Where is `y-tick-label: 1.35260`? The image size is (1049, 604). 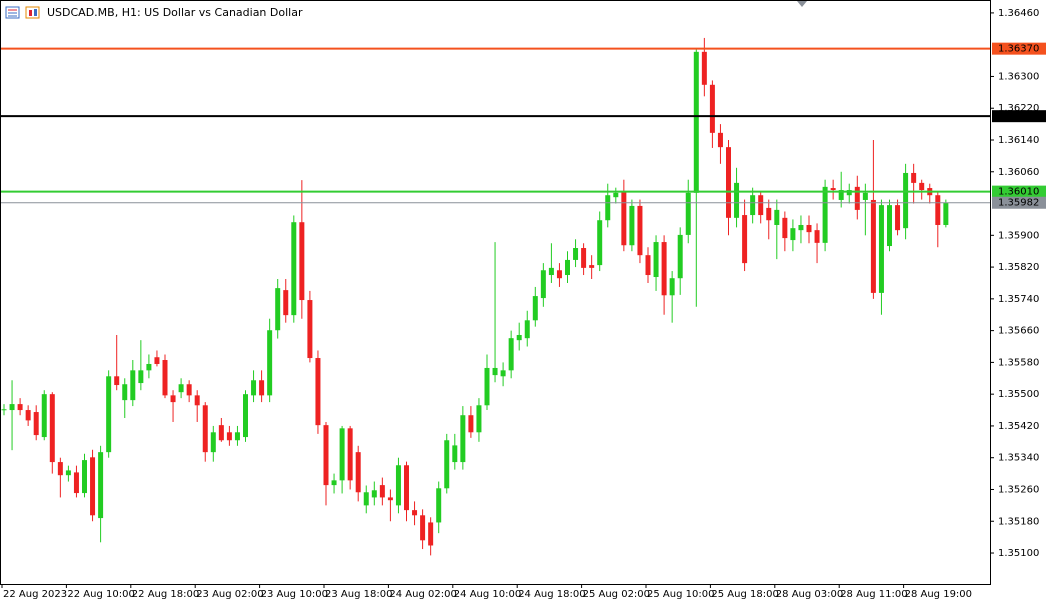
y-tick-label: 1.35260 is located at coordinates (1018, 489).